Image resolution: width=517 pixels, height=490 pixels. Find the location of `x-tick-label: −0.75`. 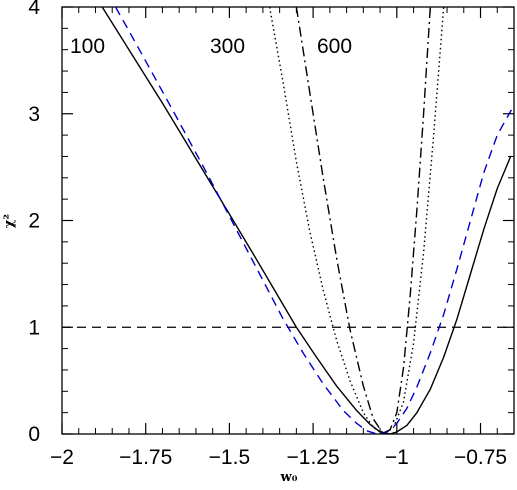

x-tick-label: −0.75 is located at coordinates (480, 457).